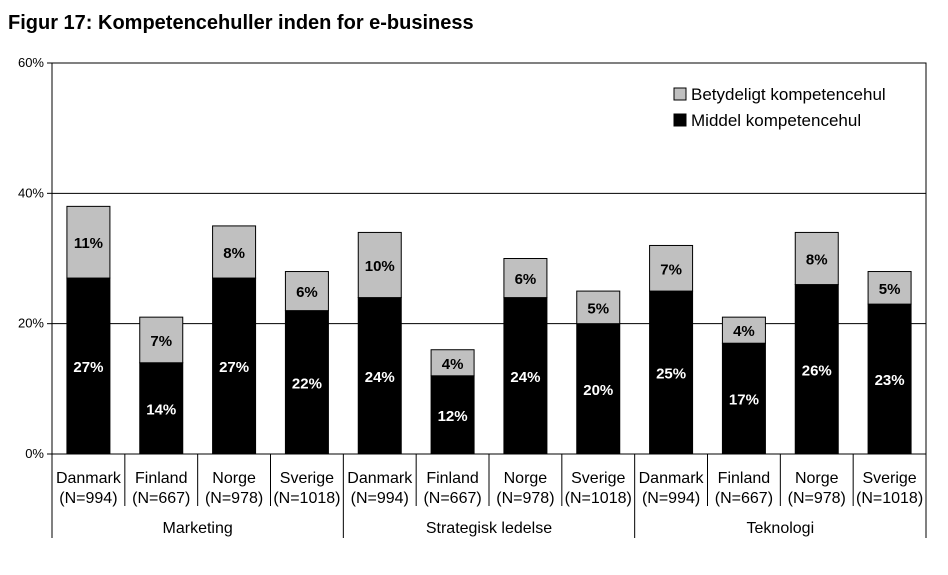  What do you see at coordinates (161, 409) in the screenshot?
I see `data-label: 14%` at bounding box center [161, 409].